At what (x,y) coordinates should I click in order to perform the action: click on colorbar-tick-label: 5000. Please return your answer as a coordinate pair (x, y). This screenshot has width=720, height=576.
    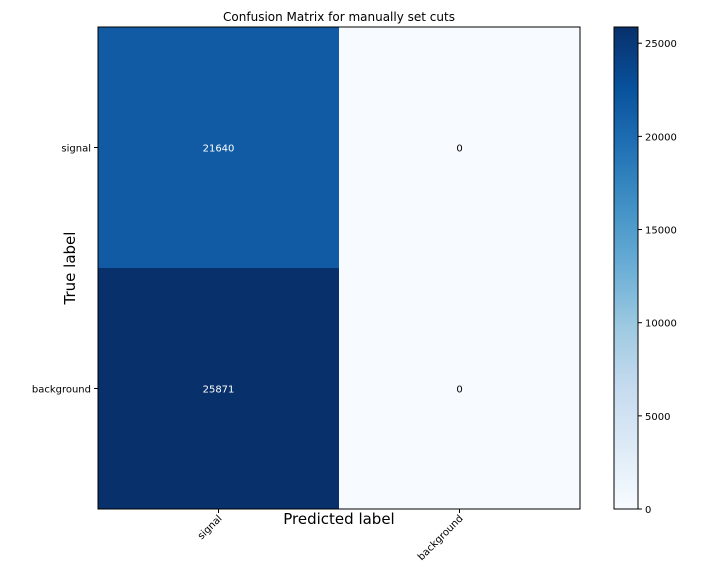
    Looking at the image, I should click on (657, 417).